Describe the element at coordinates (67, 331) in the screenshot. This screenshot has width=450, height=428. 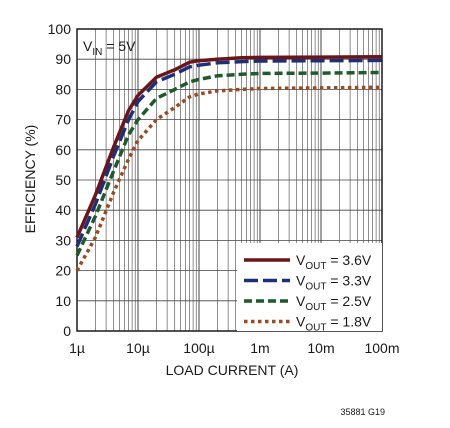
I see `y-tick-label: 0` at that location.